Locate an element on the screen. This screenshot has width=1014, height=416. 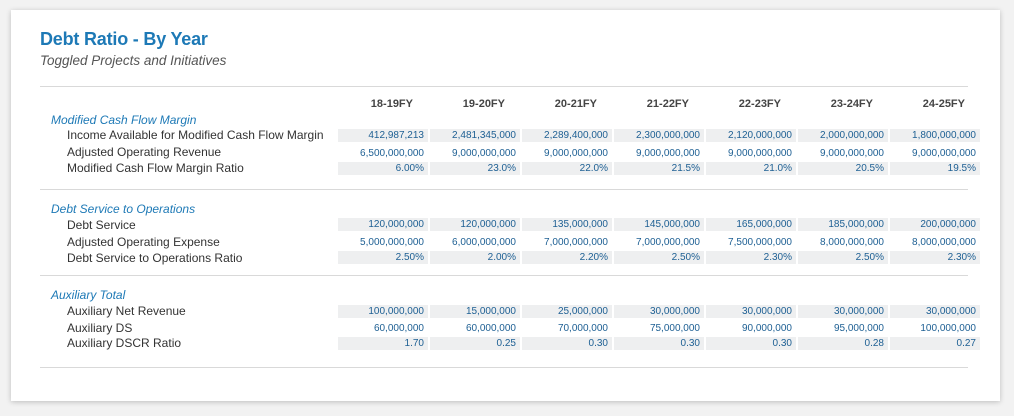
table-cell: 23.0% is located at coordinates (475, 168).